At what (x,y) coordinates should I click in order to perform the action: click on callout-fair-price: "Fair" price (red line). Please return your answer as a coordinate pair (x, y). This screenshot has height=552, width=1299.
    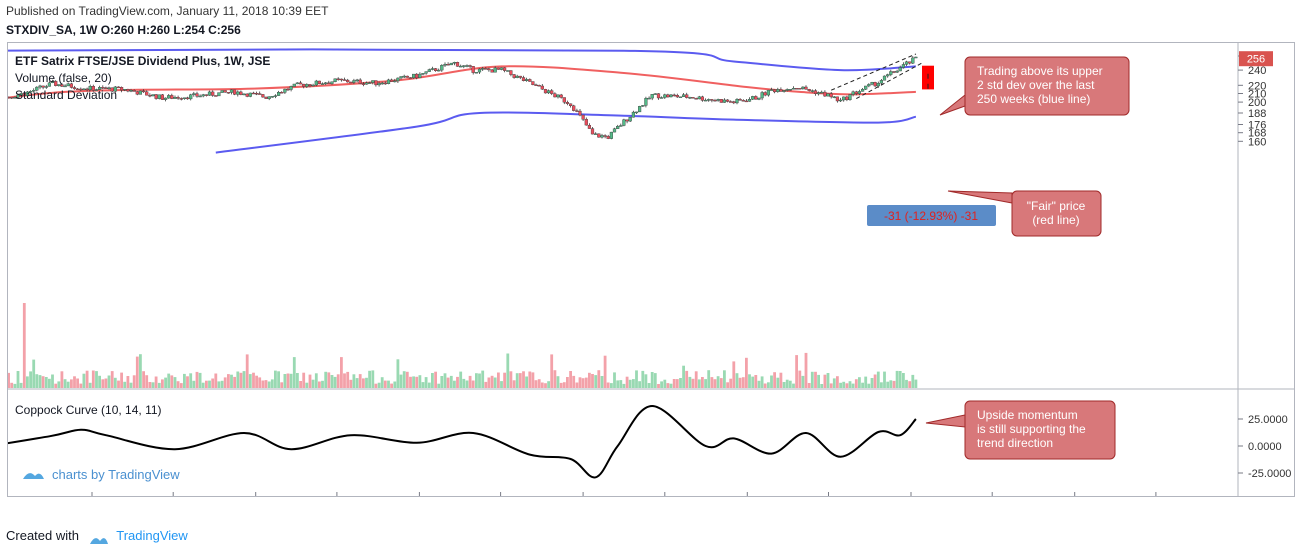
    Looking at the image, I should click on (1024, 213).